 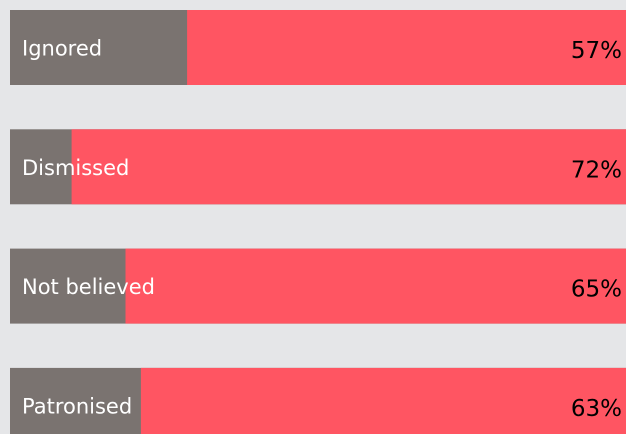 What do you see at coordinates (596, 409) in the screenshot?
I see `value-label: 63%` at bounding box center [596, 409].